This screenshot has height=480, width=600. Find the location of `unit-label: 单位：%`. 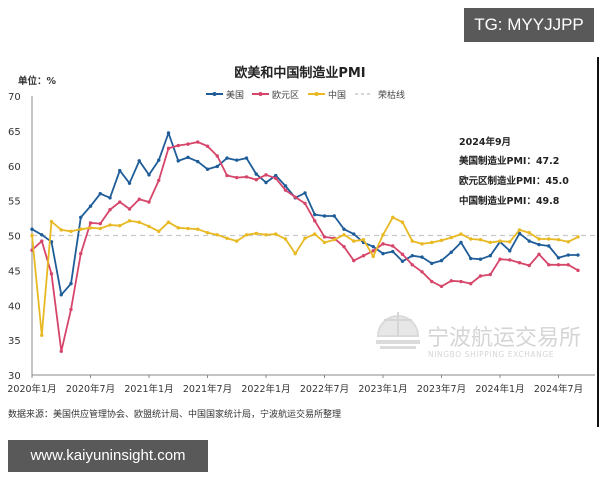

unit-label: 单位：% is located at coordinates (37, 81).